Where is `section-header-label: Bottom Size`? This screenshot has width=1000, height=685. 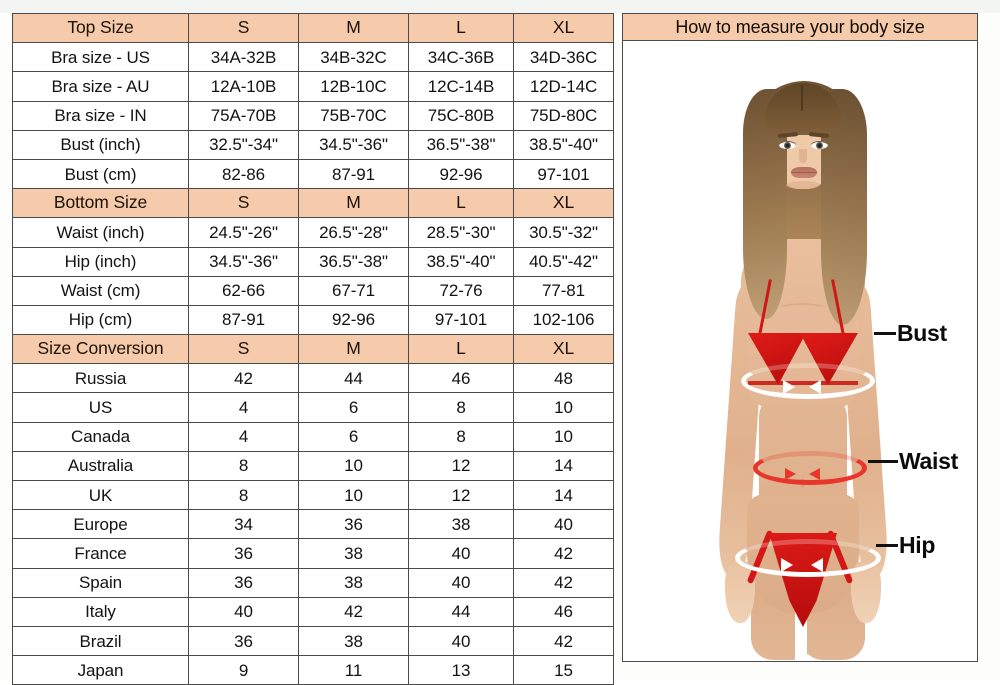
section-header-label: Bottom Size is located at coordinates (100, 203).